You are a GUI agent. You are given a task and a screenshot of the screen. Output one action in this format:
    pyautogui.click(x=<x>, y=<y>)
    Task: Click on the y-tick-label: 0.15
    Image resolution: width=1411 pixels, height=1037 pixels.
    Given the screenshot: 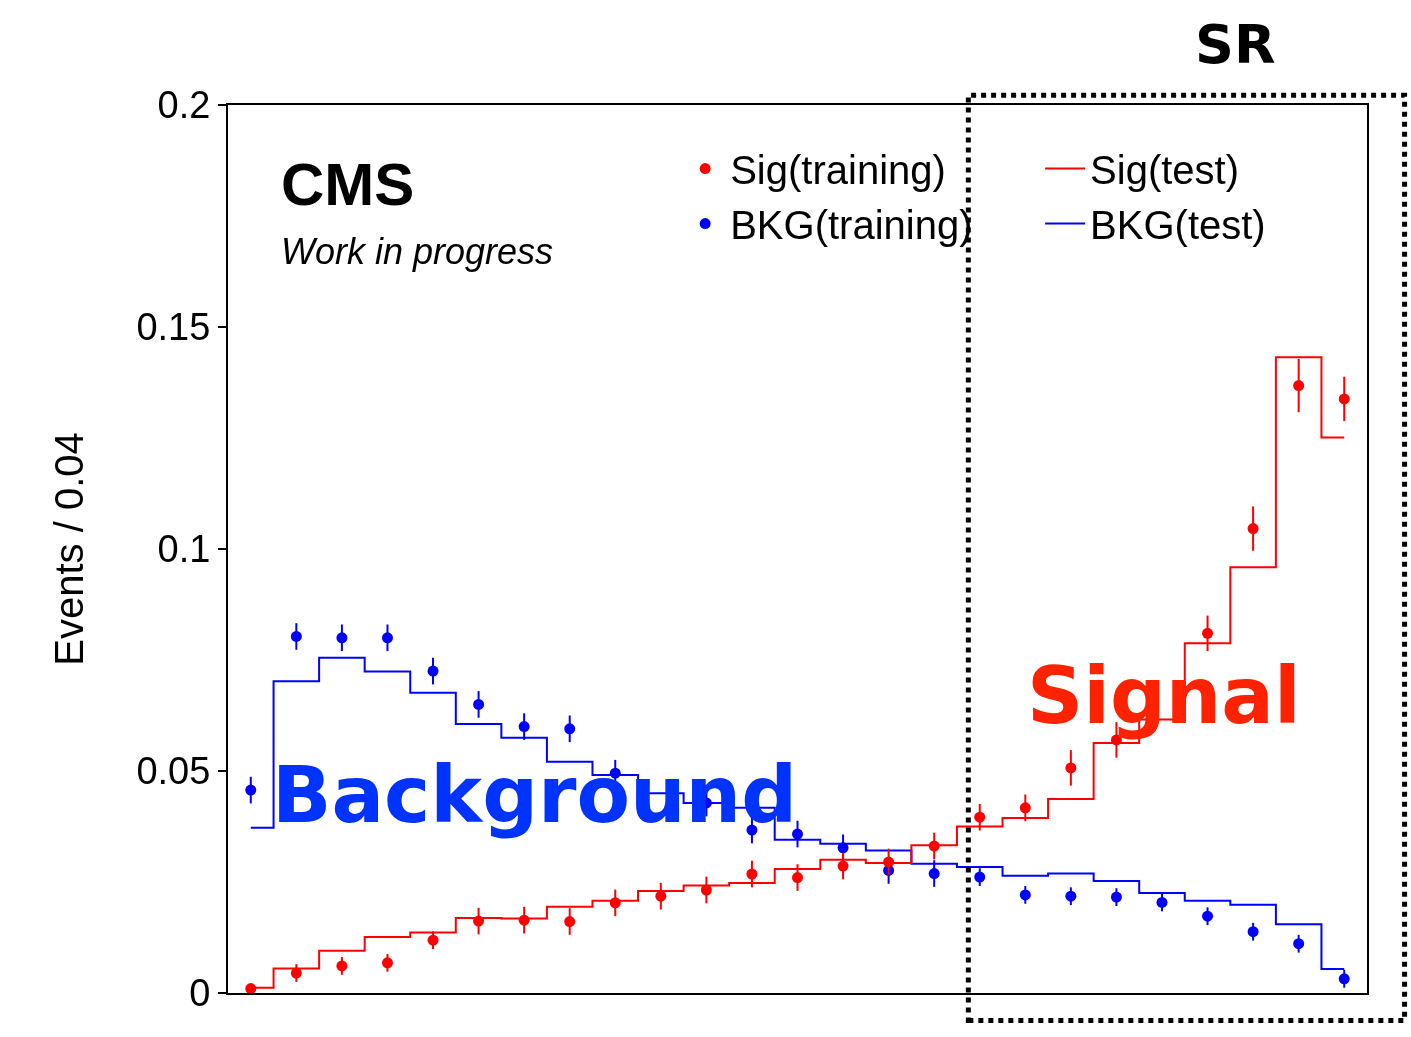 What is the action you would take?
    pyautogui.click(x=173, y=327)
    